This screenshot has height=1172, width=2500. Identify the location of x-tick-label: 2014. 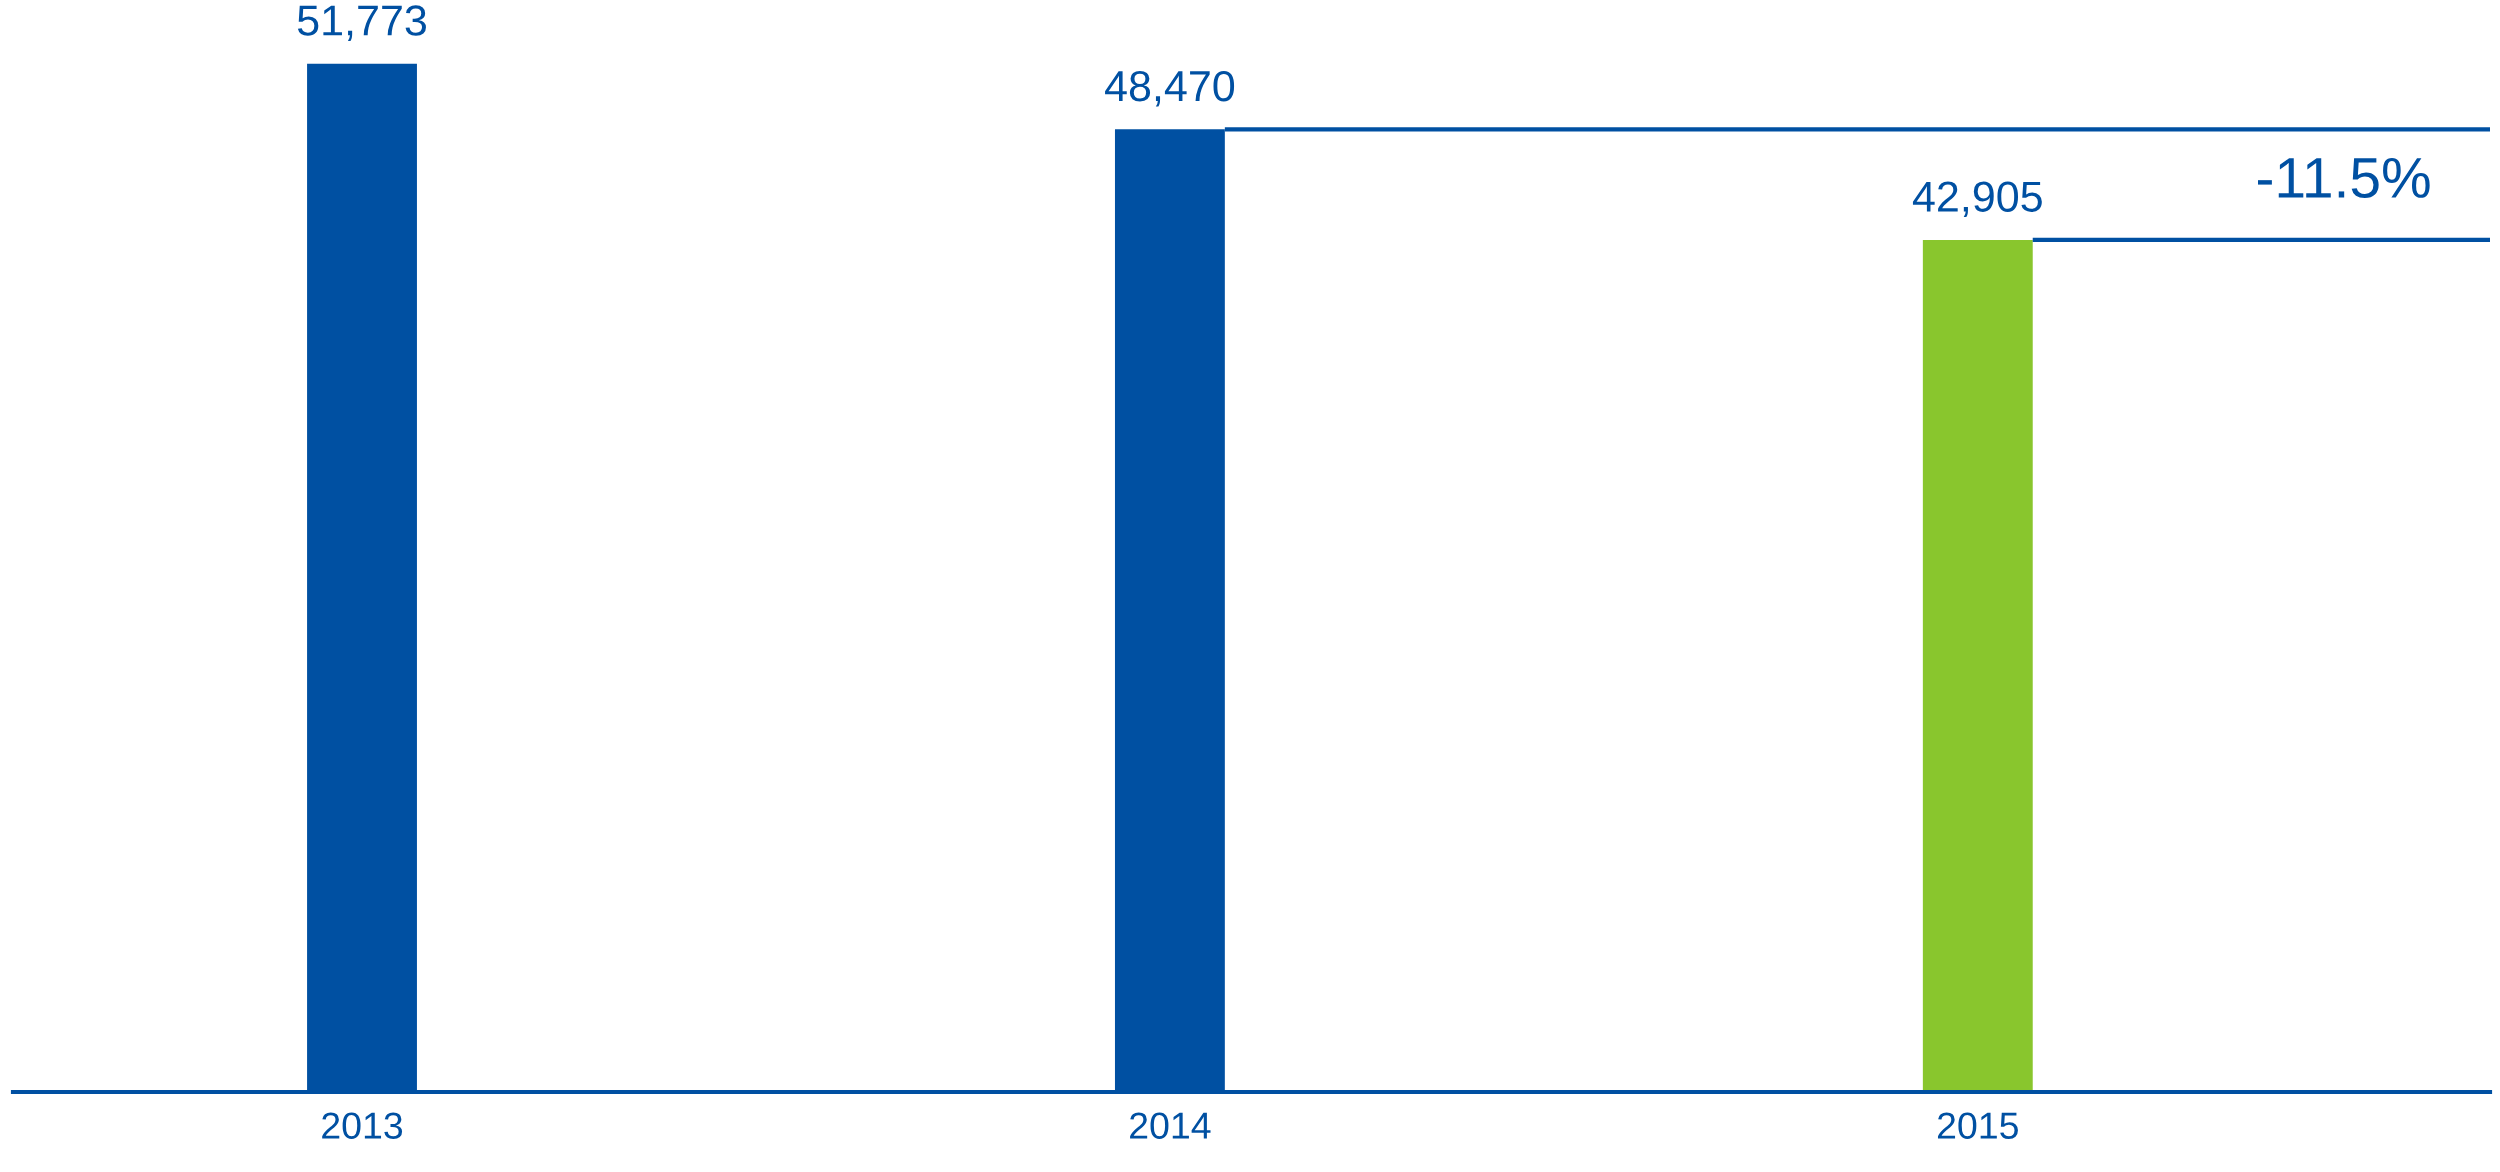
(1170, 1125).